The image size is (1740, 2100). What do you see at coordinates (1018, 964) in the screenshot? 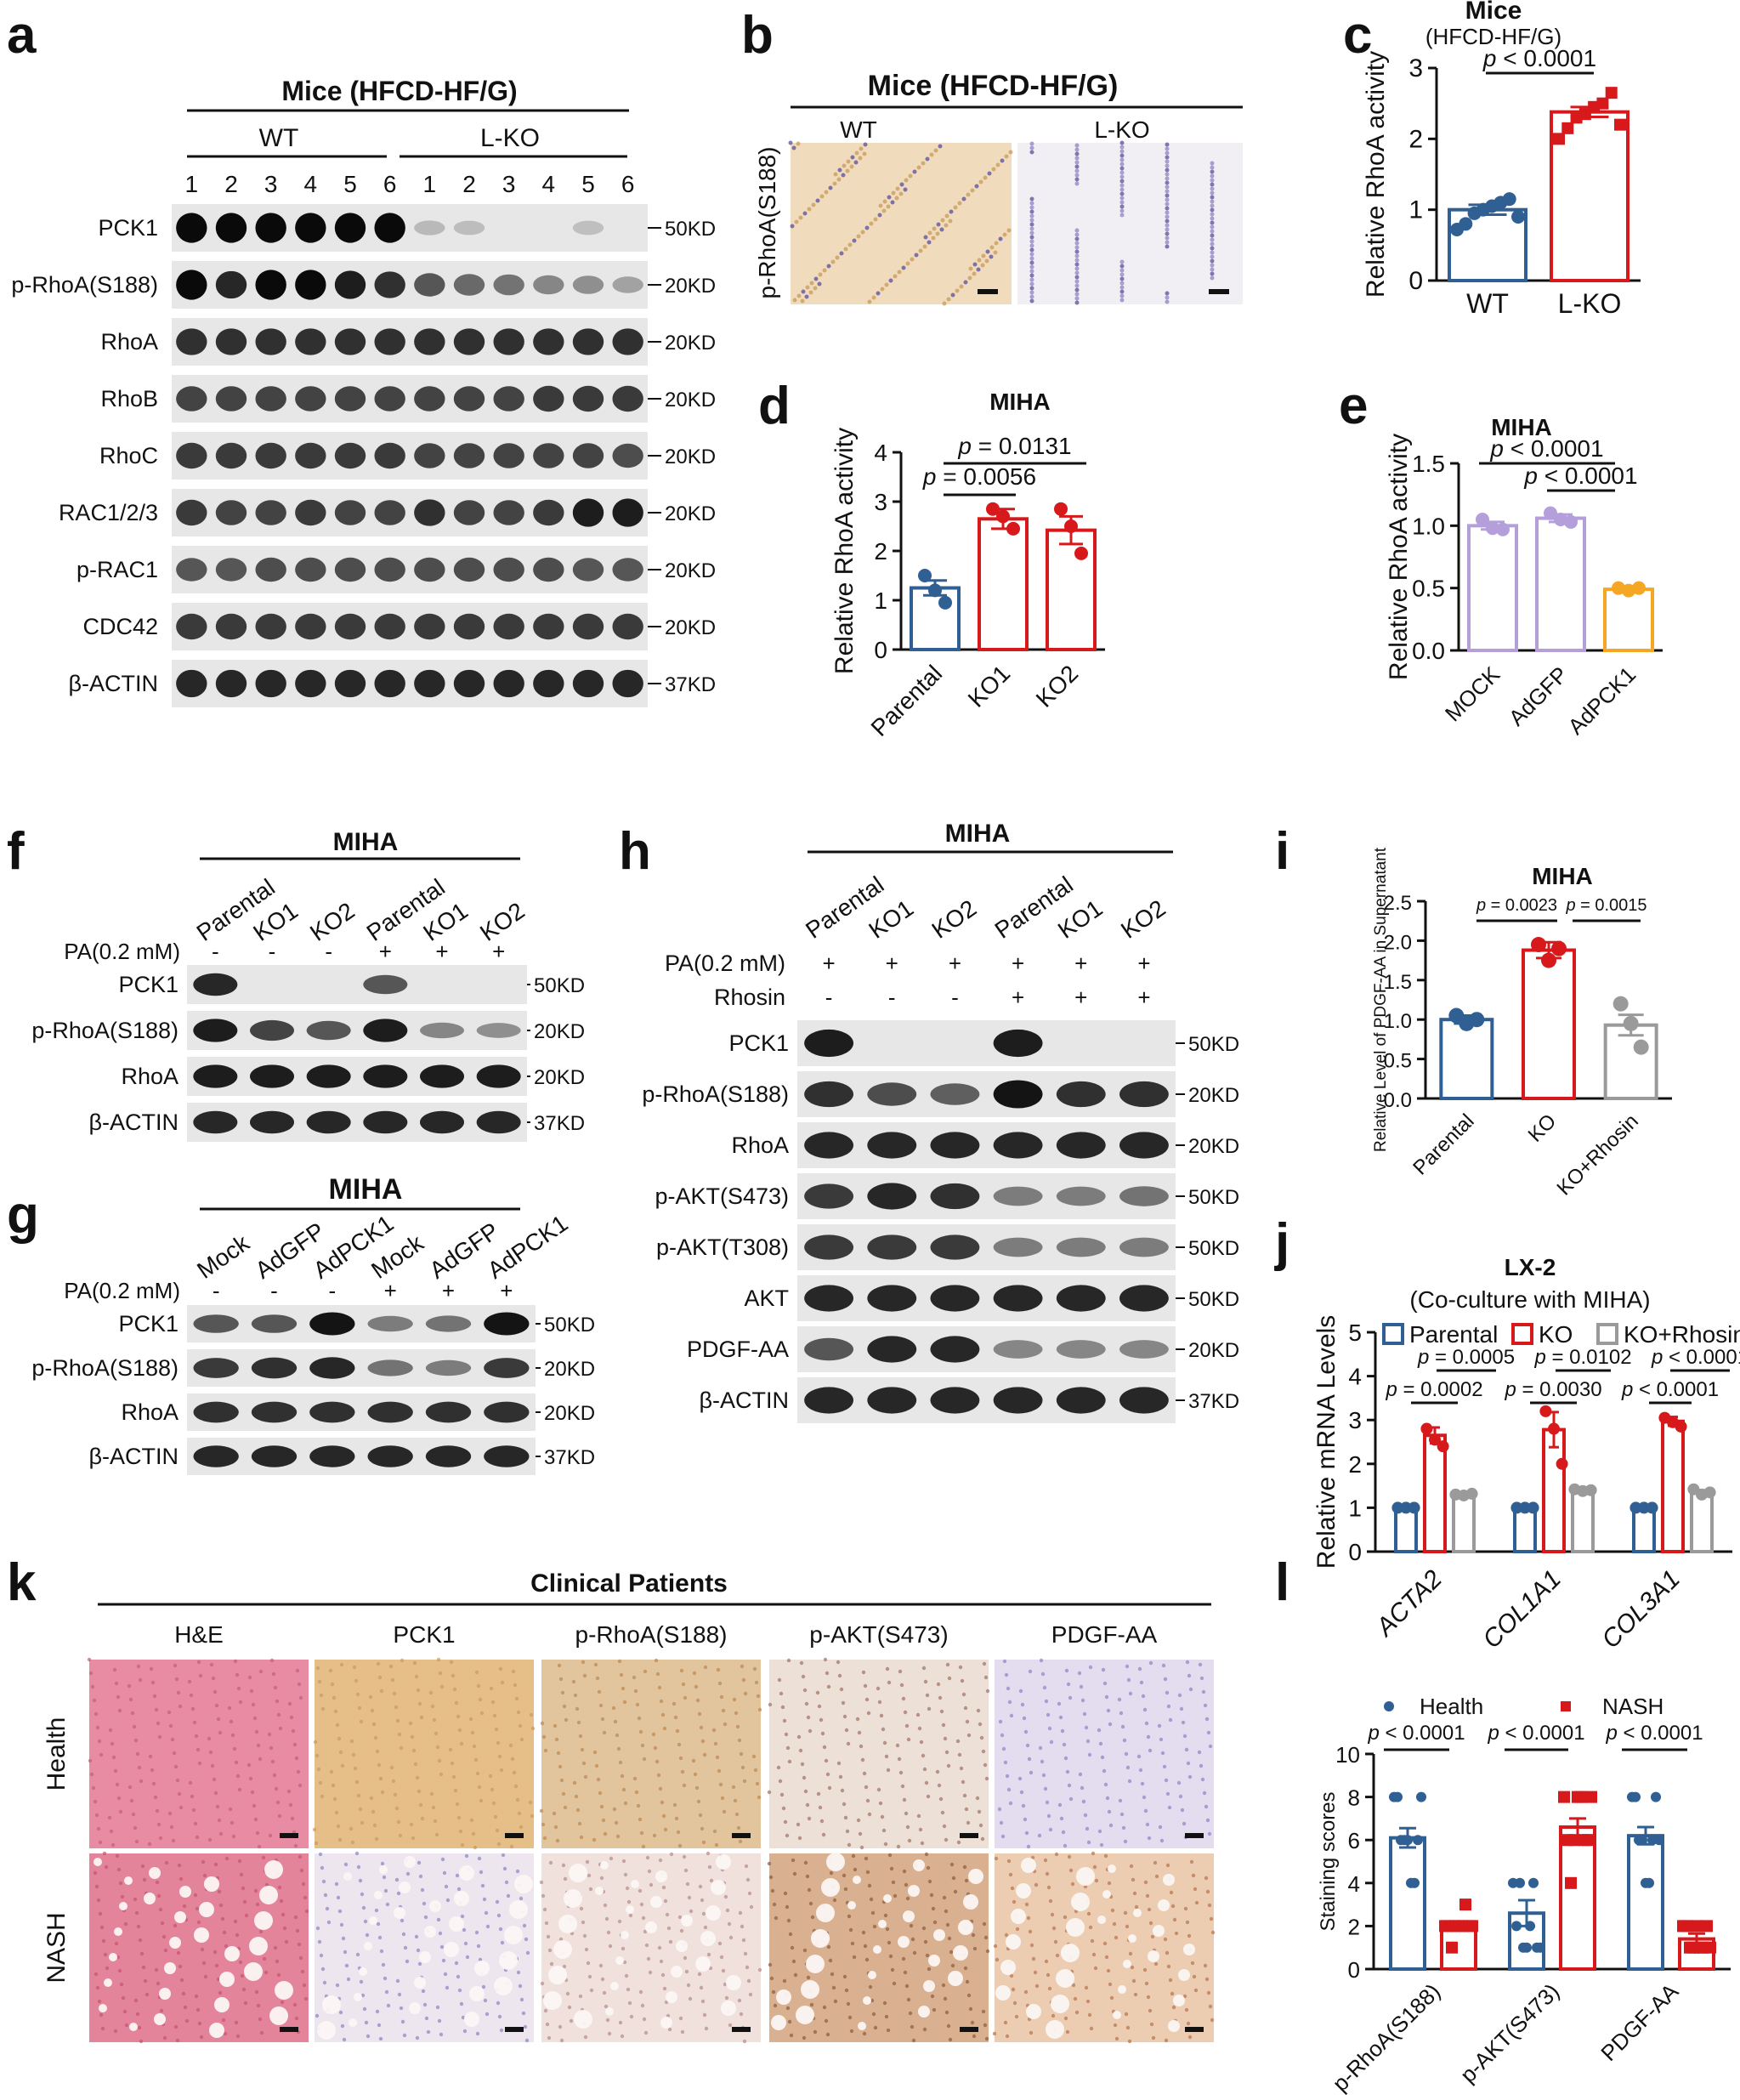
I see `treatment-sign: +` at bounding box center [1018, 964].